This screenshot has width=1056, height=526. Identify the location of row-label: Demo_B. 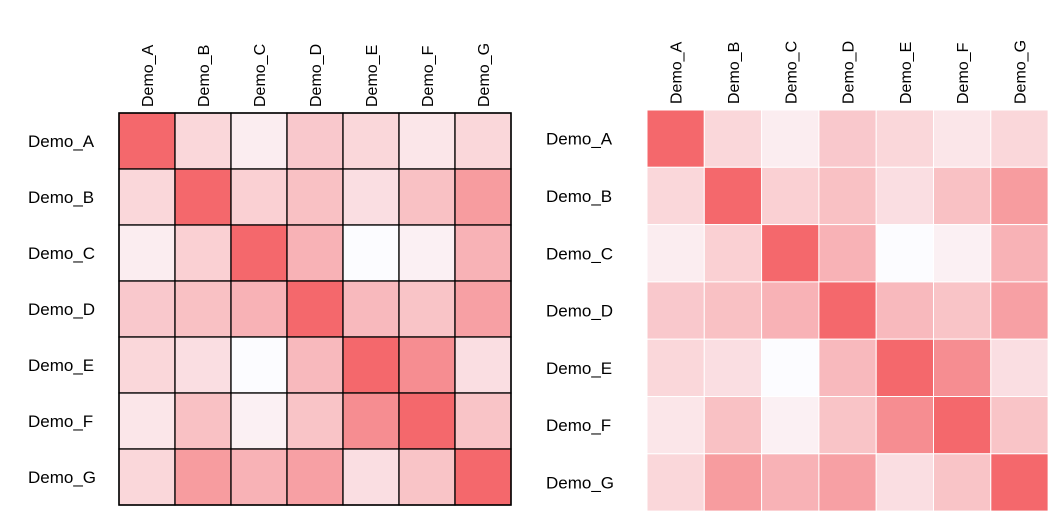
(61, 197).